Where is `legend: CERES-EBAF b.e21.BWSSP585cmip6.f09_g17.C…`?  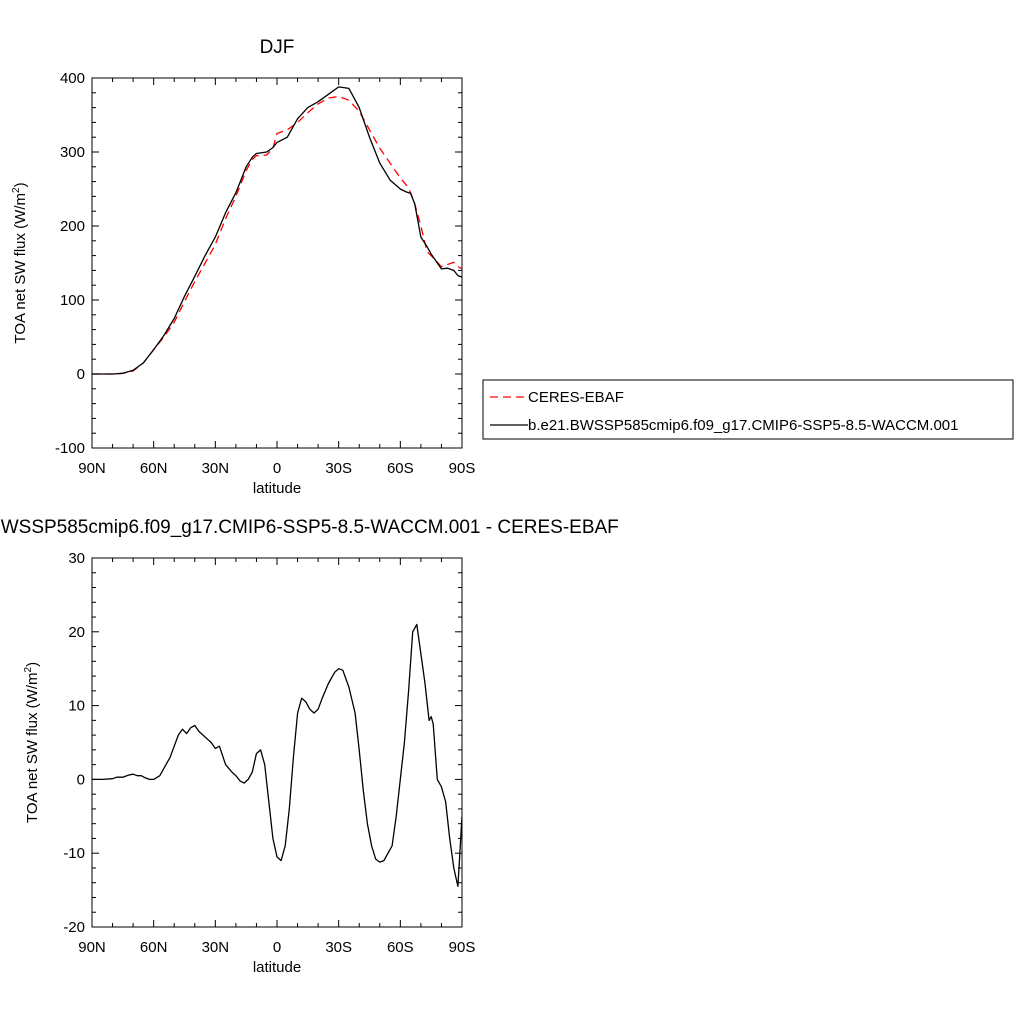 legend: CERES-EBAF b.e21.BWSSP585cmip6.f09_g17.C… is located at coordinates (748, 409).